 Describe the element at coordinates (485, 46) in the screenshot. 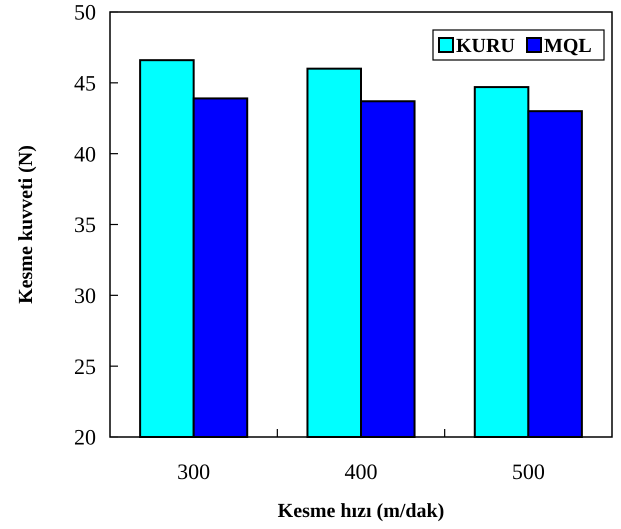

I see `legend-label: KURU` at that location.